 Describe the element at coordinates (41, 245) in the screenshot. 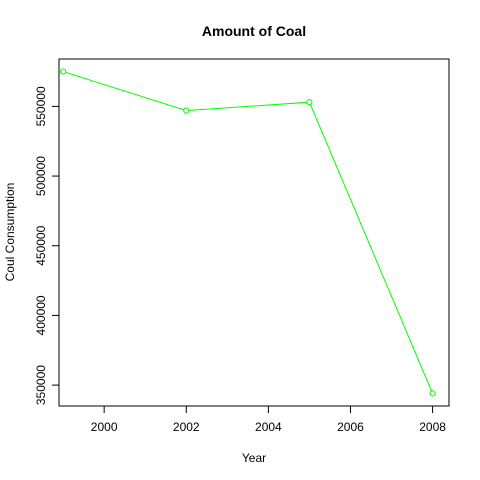

I see `y-tick-label: 450000` at that location.